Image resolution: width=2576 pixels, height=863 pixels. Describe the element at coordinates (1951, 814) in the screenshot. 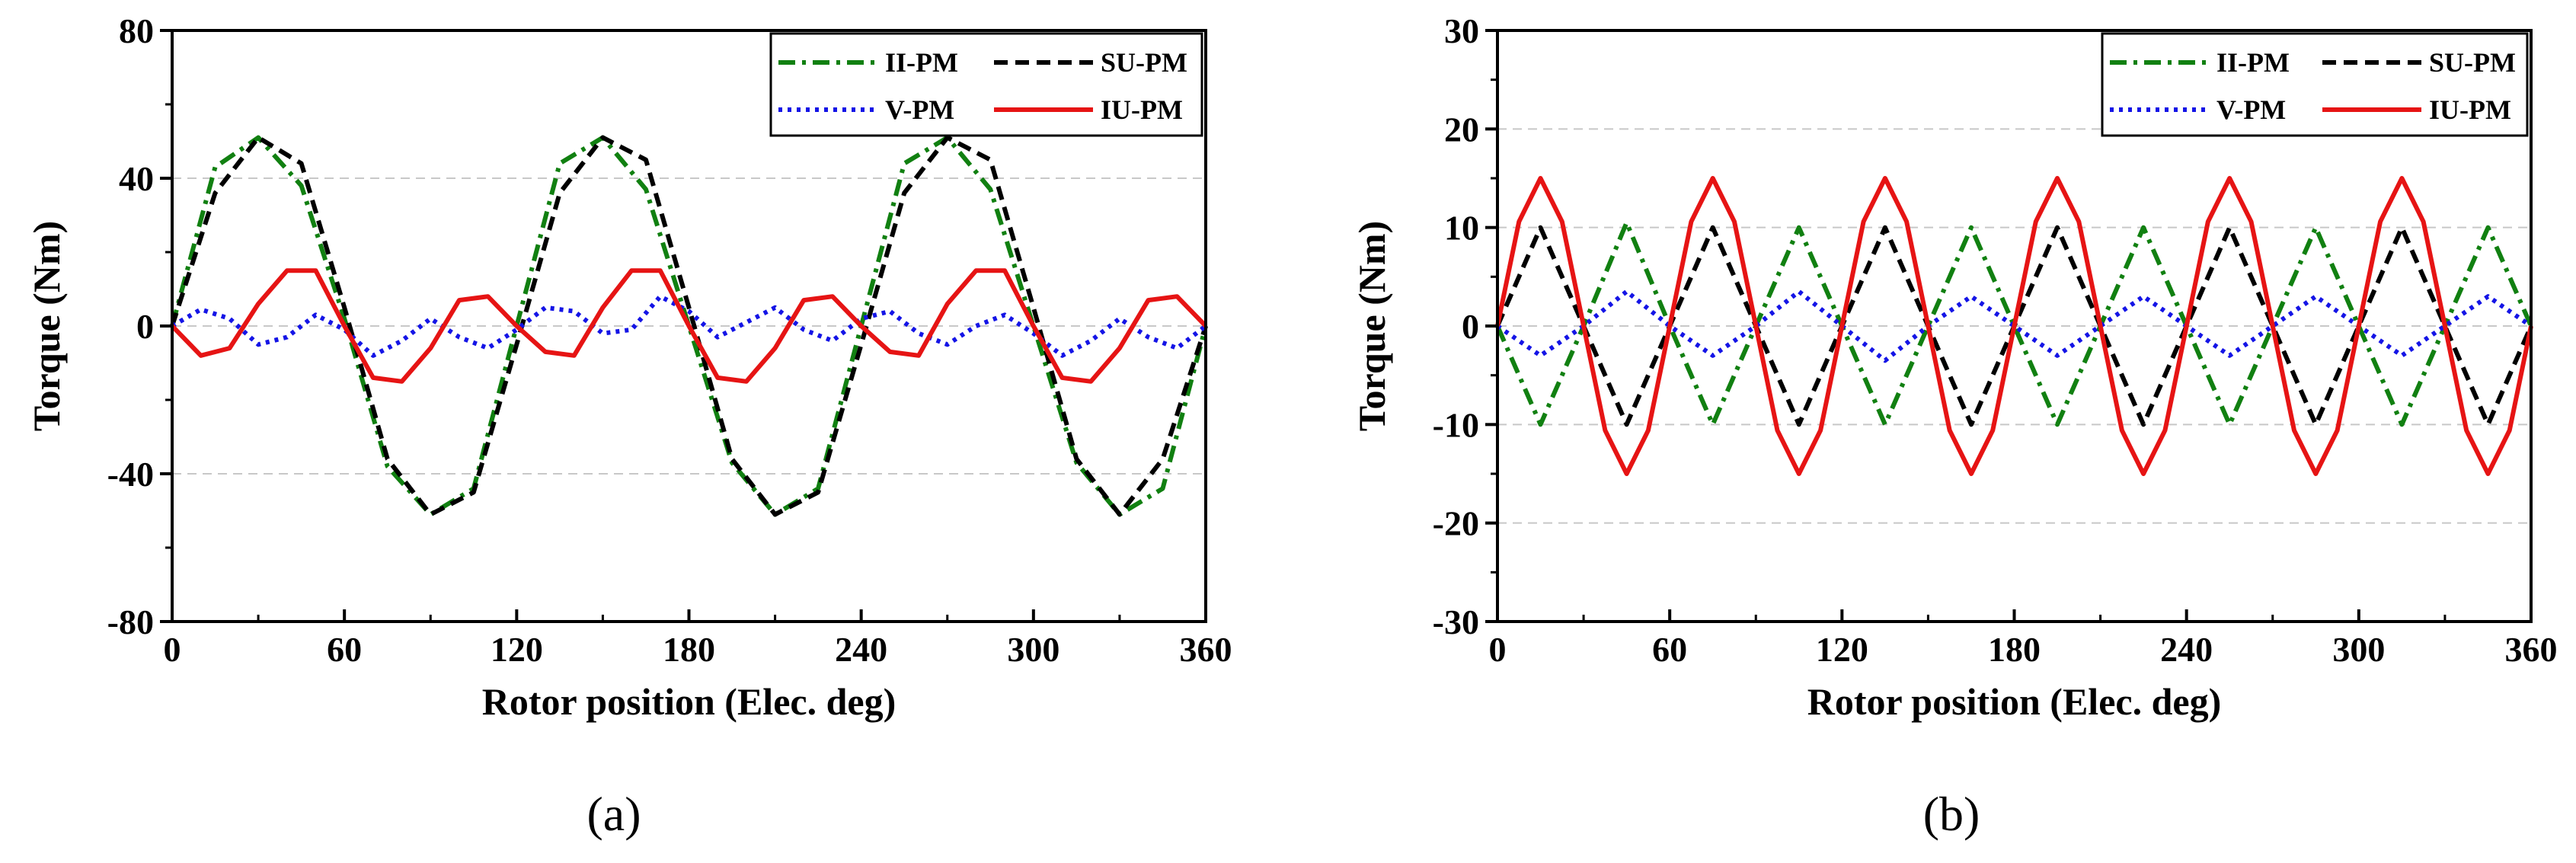

I see `panel-label: (b)` at that location.